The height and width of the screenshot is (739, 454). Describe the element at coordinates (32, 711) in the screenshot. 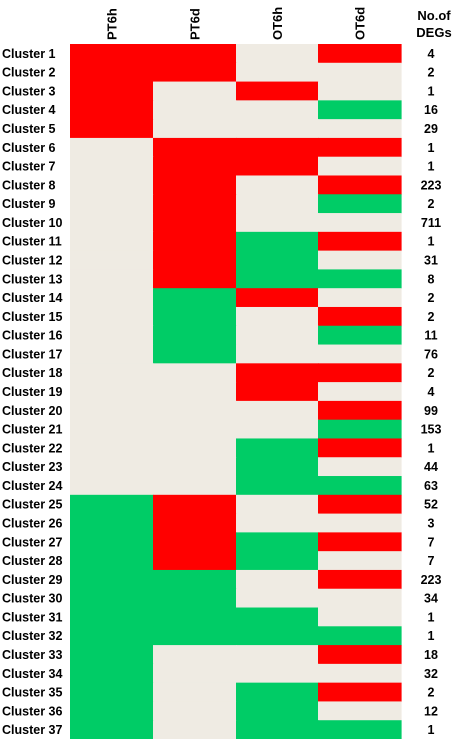

I see `cluster-label: Cluster 36` at that location.